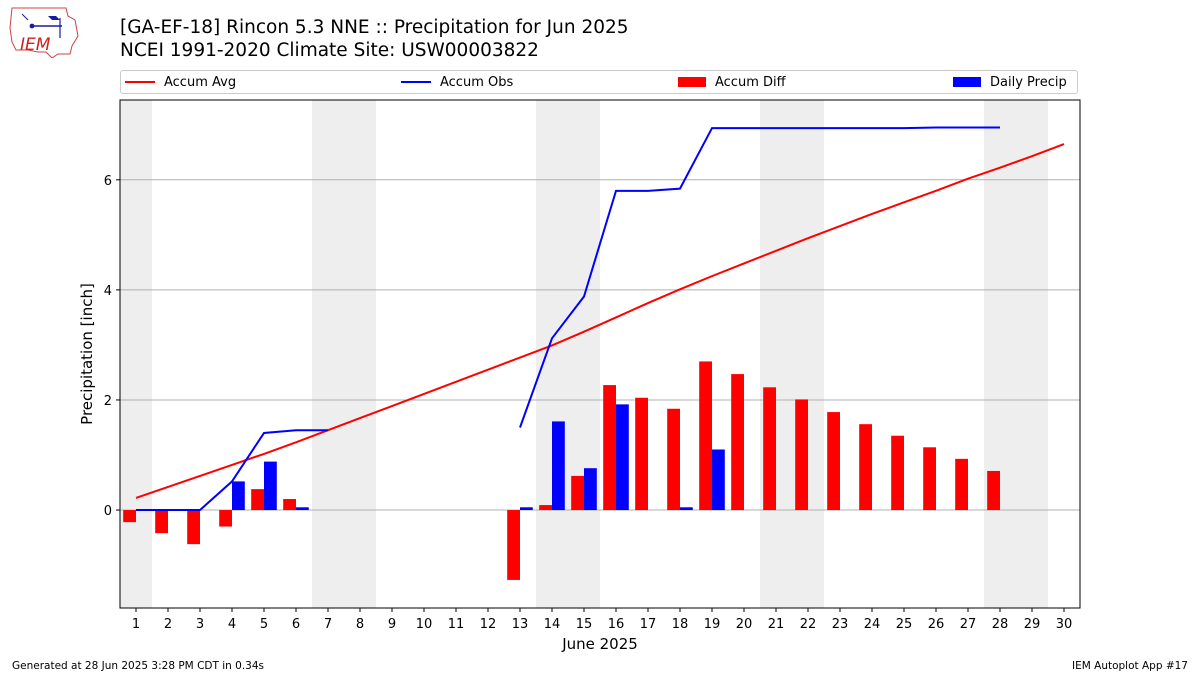 Image resolution: width=1200 pixels, height=675 pixels. I want to click on x-tick-label-7: 7, so click(328, 624).